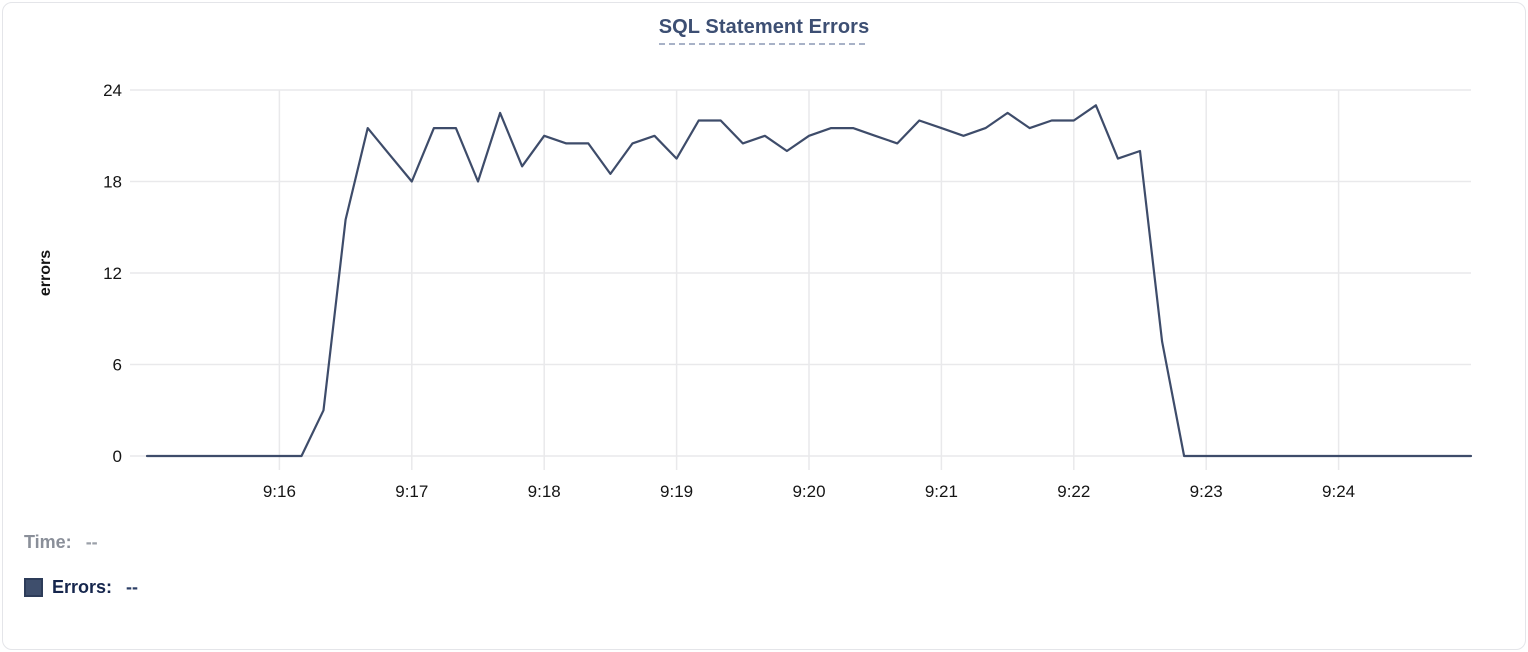 The image size is (1528, 652). I want to click on time-value: --, so click(91, 542).